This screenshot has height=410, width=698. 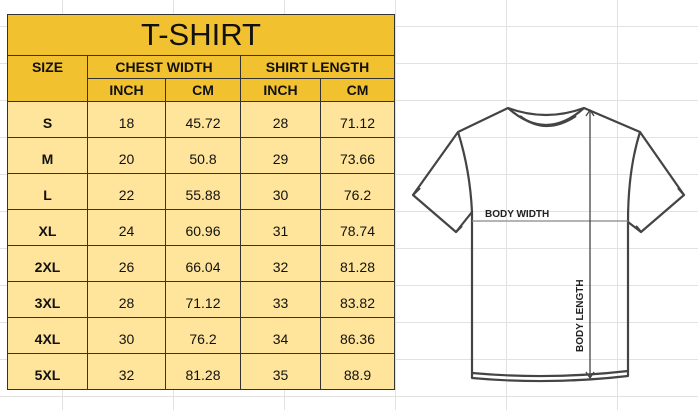 What do you see at coordinates (164, 67) in the screenshot?
I see `chest-width-header: CHEST WIDTH` at bounding box center [164, 67].